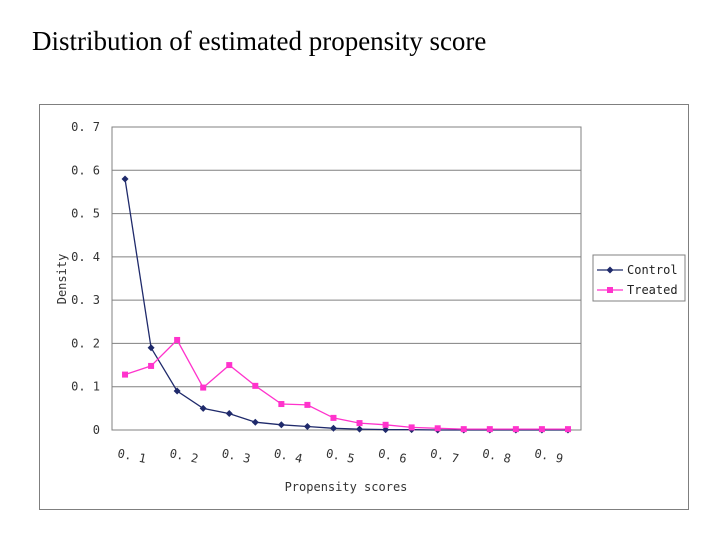 The image size is (720, 540). I want to click on x-tick-label: 0. 7, so click(444, 456).